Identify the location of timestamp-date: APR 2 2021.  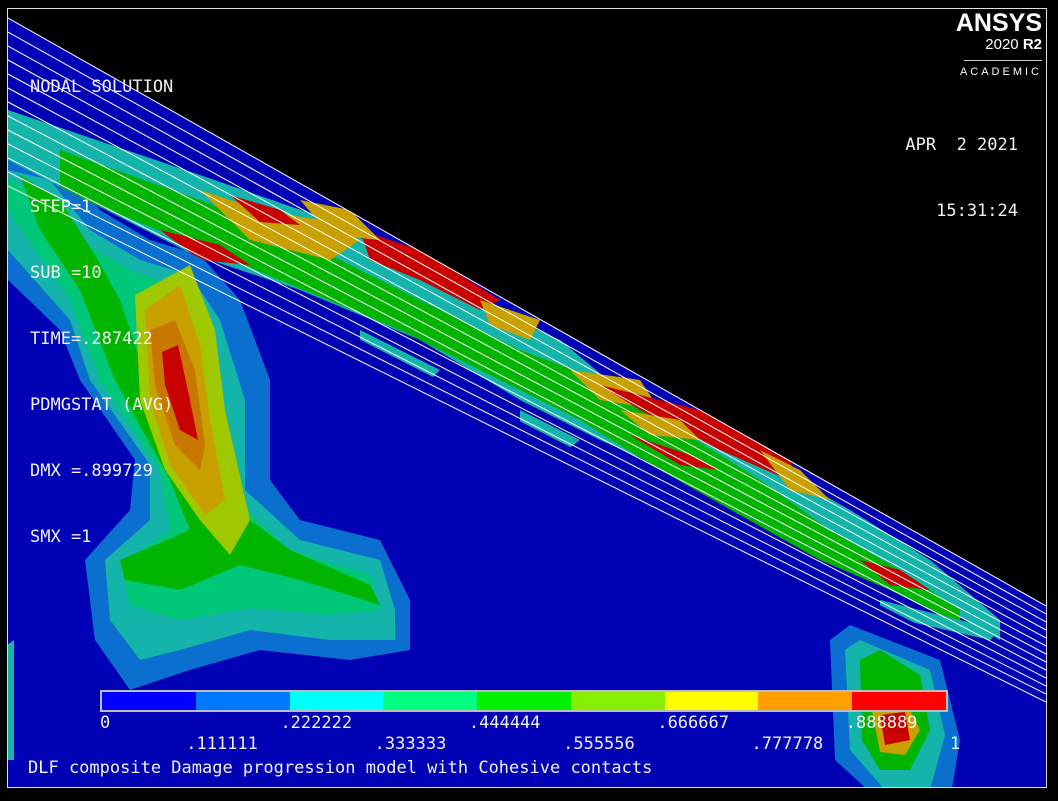
(961, 145).